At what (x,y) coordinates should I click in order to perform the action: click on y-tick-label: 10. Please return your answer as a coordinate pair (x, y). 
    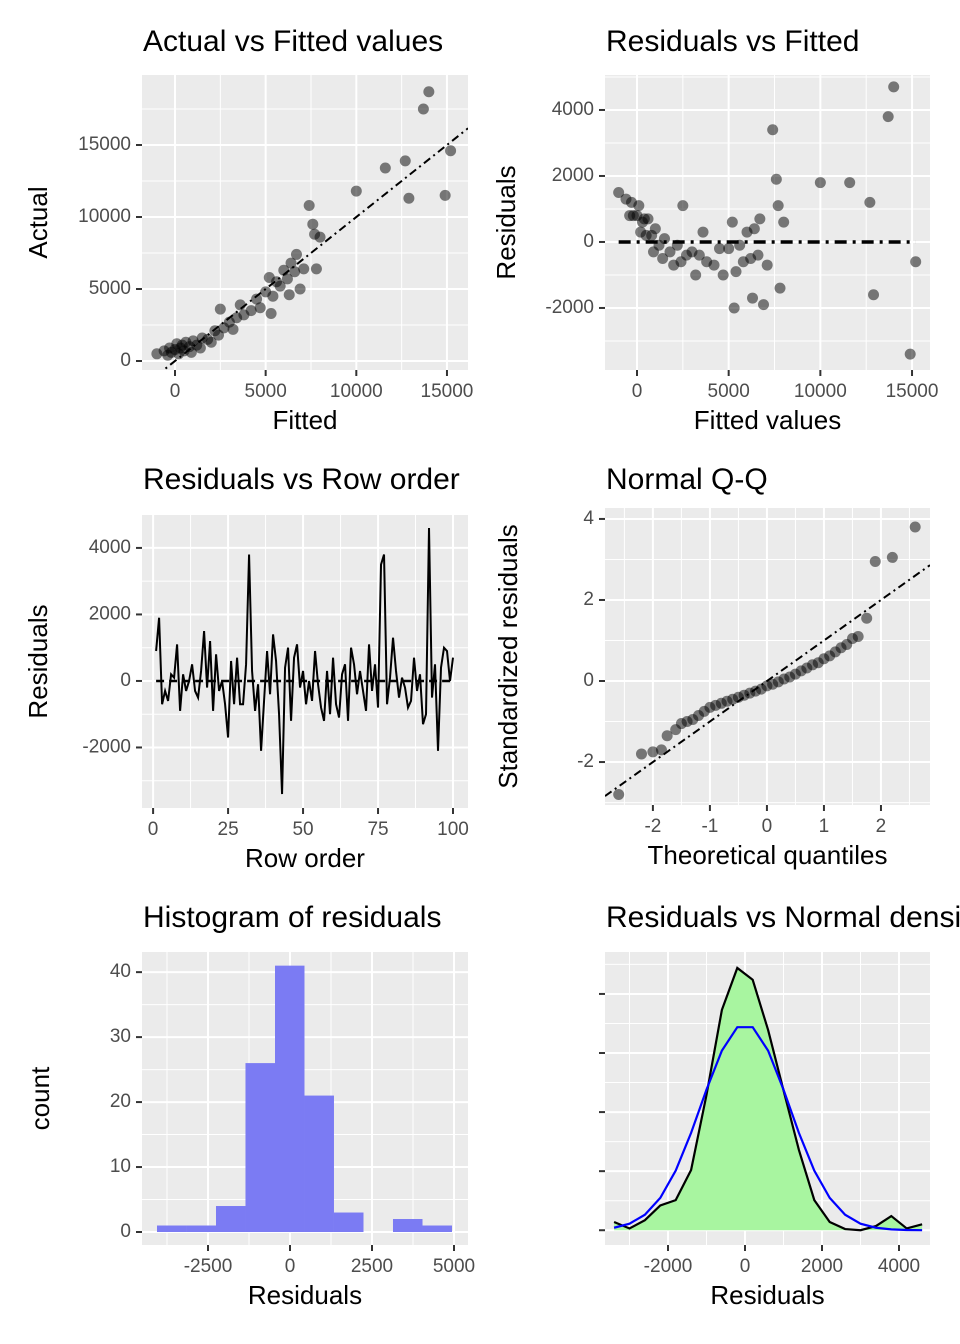
    Looking at the image, I should click on (120, 1166).